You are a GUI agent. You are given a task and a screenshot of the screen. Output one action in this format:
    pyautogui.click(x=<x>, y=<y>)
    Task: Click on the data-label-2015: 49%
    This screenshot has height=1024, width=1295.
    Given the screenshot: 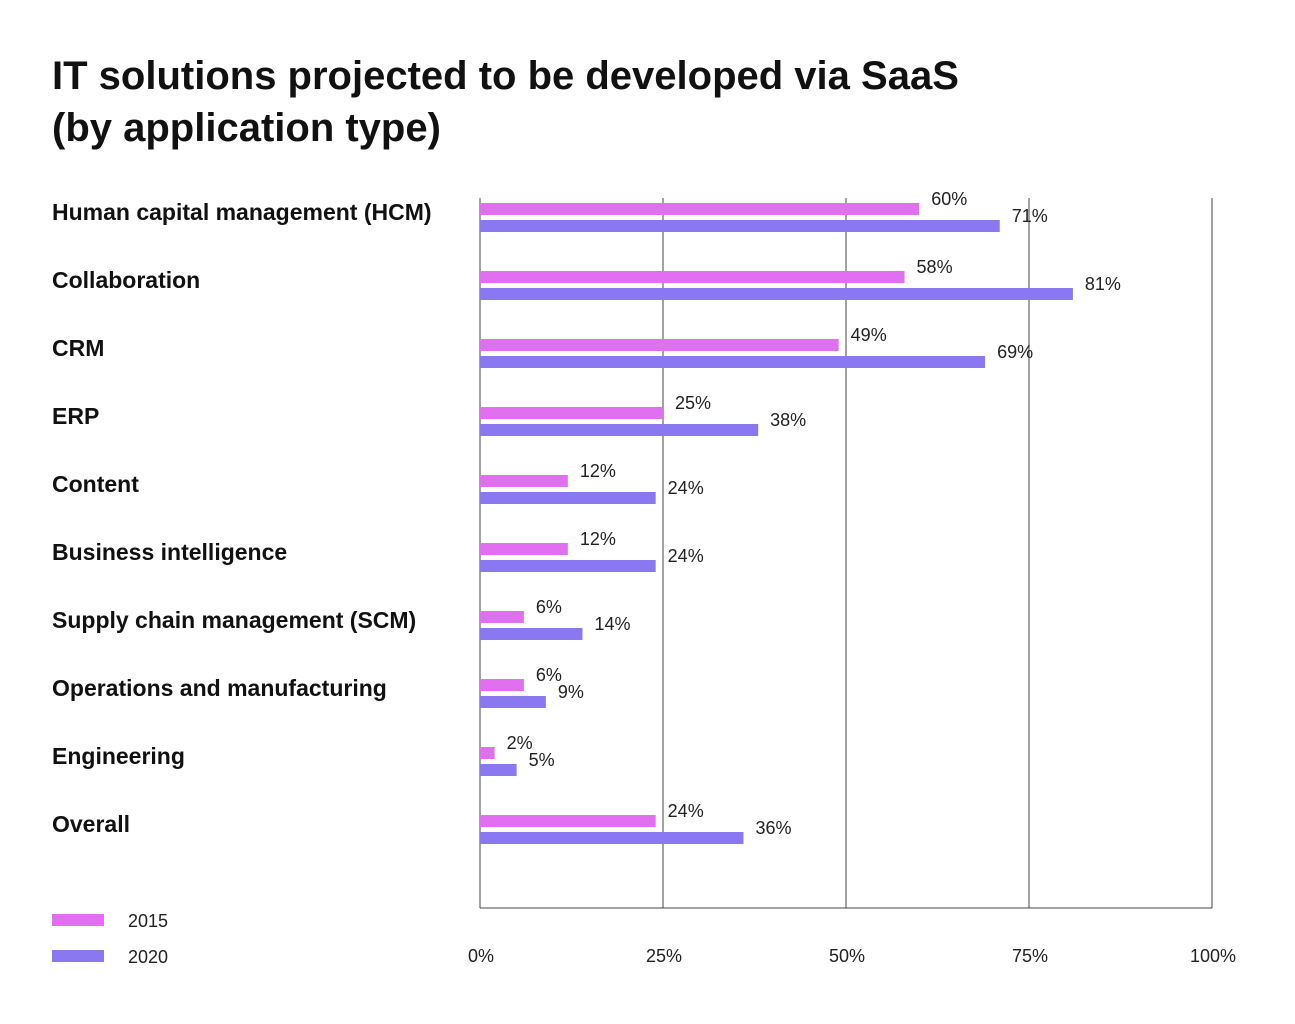 What is the action you would take?
    pyautogui.click(x=869, y=335)
    